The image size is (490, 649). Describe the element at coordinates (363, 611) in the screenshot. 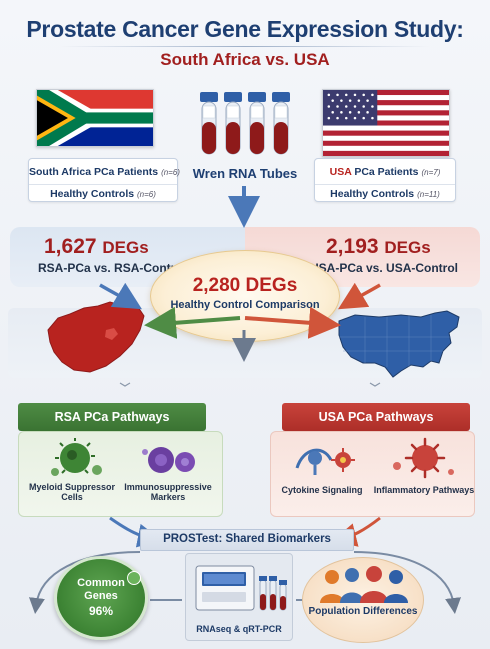

I see `population-differences-label: Population Differences` at that location.